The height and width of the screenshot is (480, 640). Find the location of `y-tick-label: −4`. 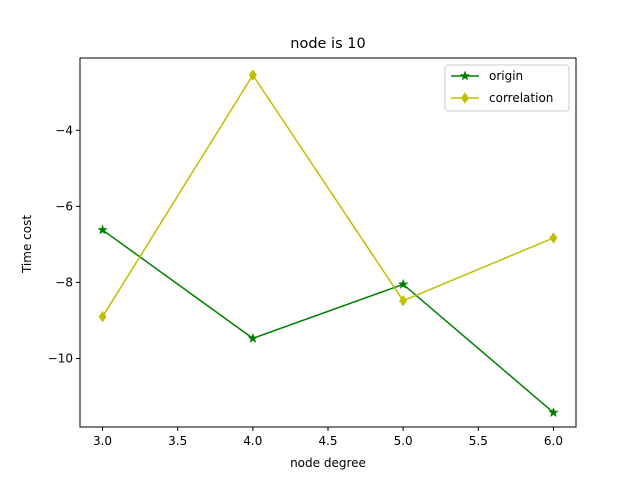

y-tick-label: −4 is located at coordinates (64, 130).